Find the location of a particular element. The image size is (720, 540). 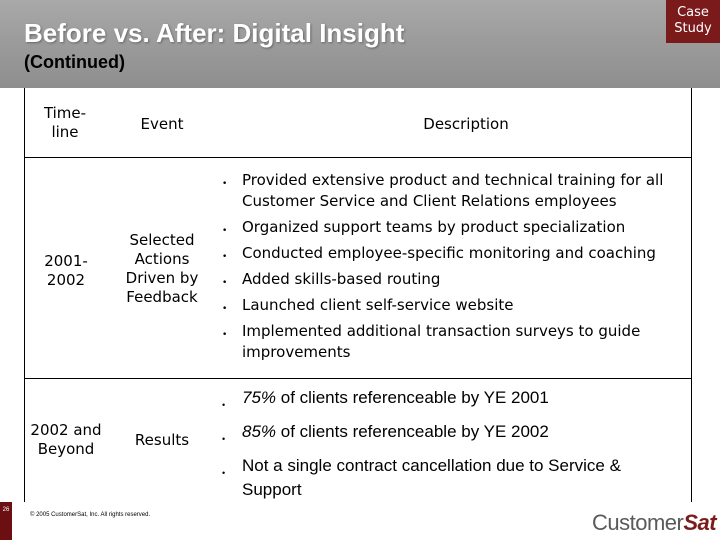

description-bullet: • Launched client self-service website is located at coordinates (452, 305).